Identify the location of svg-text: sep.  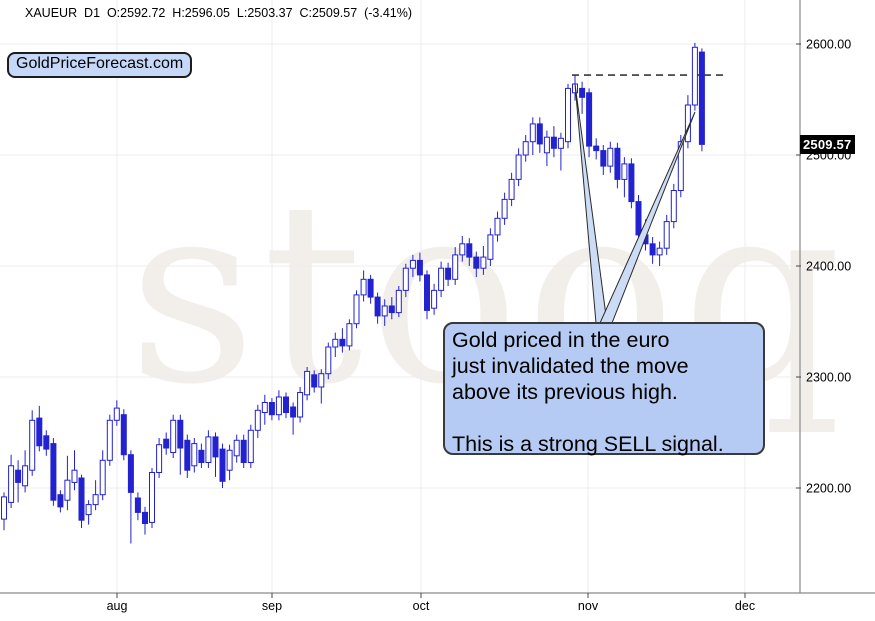
(272, 606).